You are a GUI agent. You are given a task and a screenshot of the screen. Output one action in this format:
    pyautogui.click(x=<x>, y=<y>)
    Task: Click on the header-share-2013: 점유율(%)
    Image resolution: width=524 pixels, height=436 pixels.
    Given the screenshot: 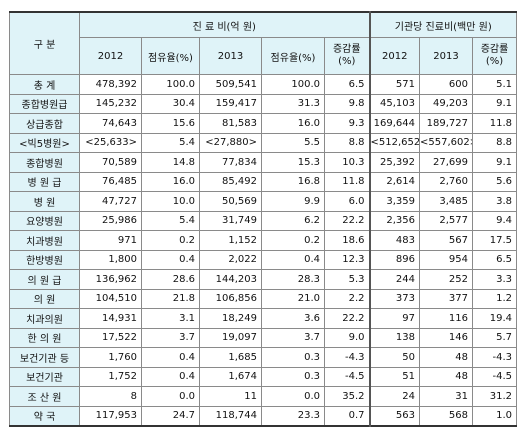 What is the action you would take?
    pyautogui.click(x=293, y=56)
    